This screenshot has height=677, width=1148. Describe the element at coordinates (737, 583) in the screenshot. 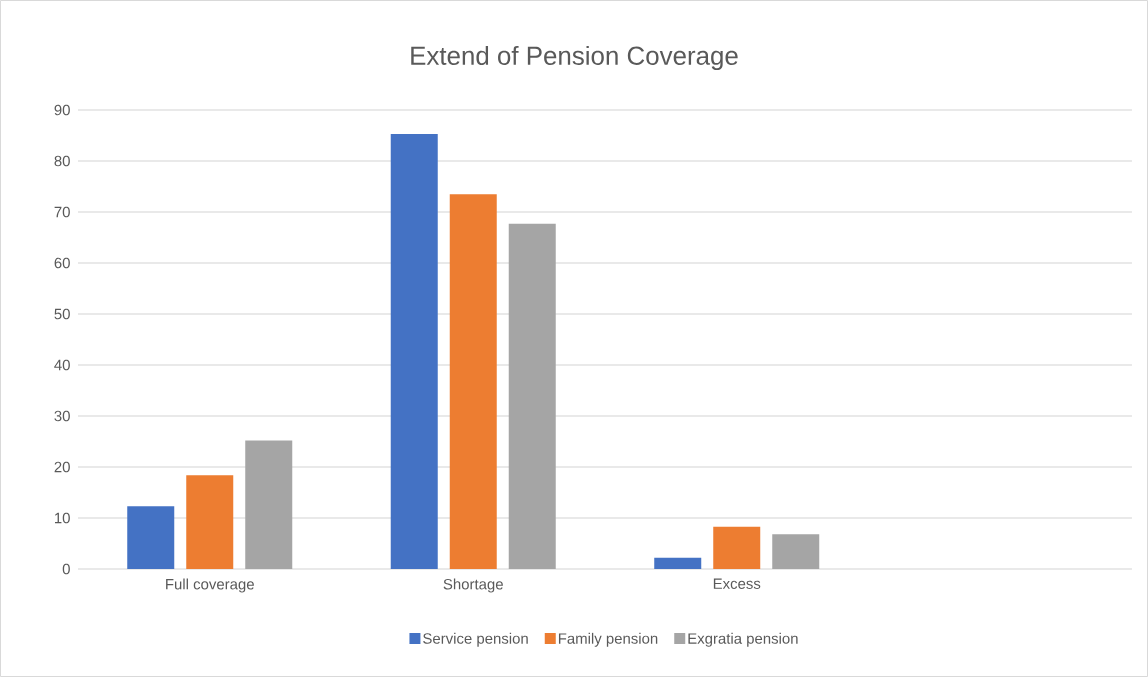

I see `x-tick-label: Excess` at that location.